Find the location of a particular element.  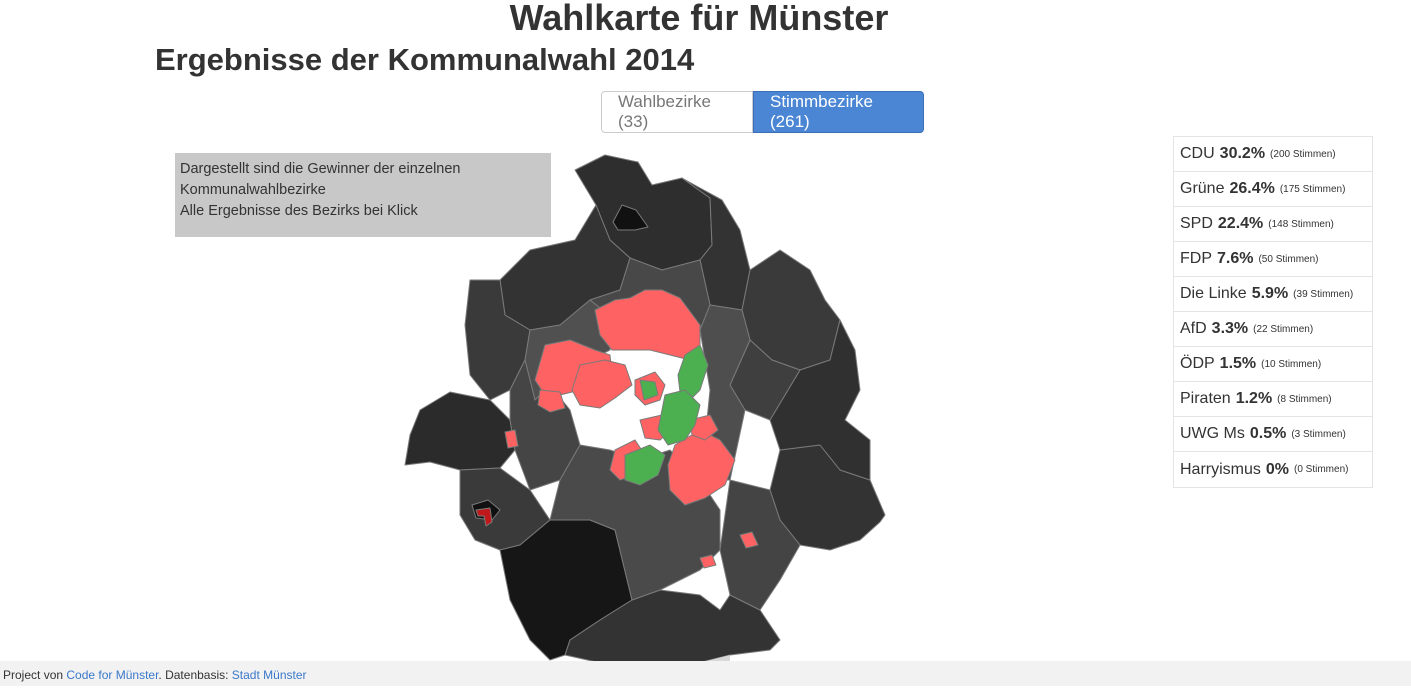

result-row: SPD 22.4% (148 Stimmen) is located at coordinates (1273, 224).